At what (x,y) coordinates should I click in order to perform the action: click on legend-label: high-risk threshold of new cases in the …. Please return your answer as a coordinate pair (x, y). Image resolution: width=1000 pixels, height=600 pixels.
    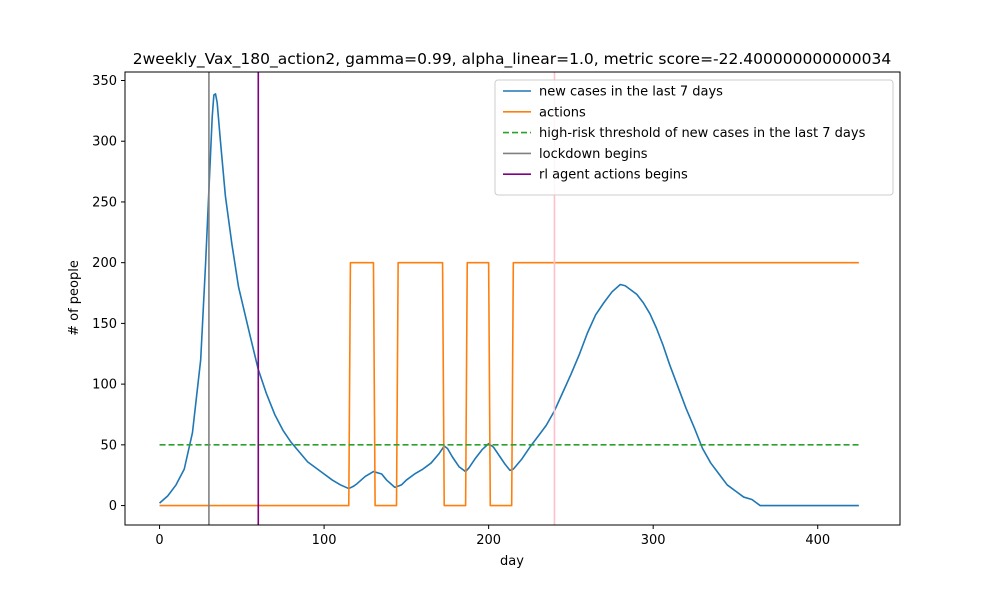
    Looking at the image, I should click on (702, 133).